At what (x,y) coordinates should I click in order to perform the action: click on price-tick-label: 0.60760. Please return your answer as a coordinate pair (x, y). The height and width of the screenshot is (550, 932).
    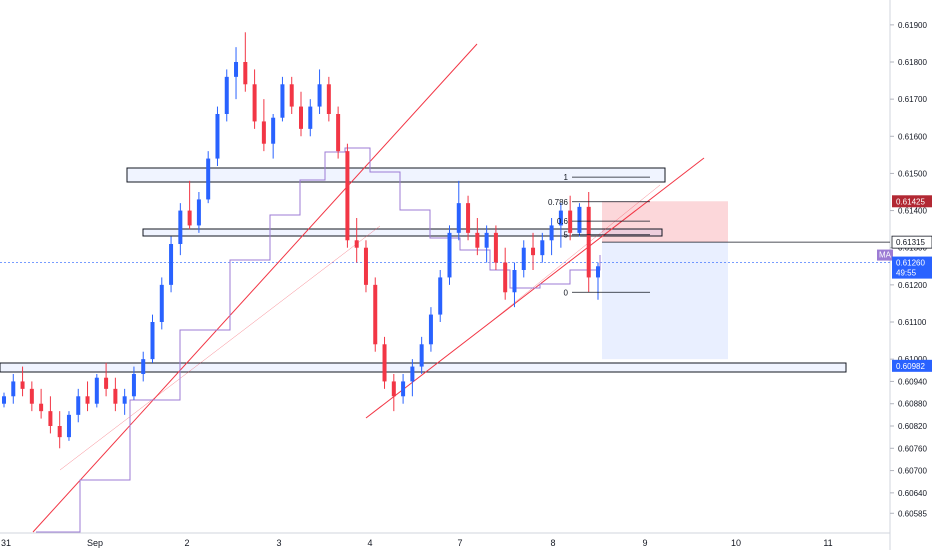
    Looking at the image, I should click on (912, 448).